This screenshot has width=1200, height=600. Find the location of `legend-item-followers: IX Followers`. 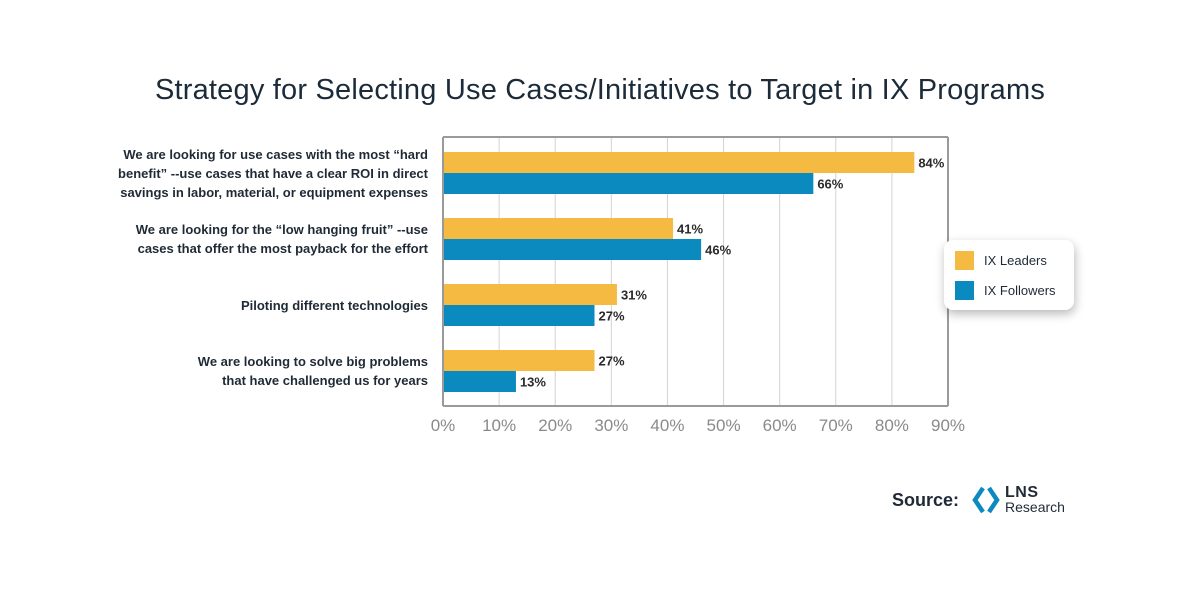

legend-item-followers: IX Followers is located at coordinates (1005, 290).